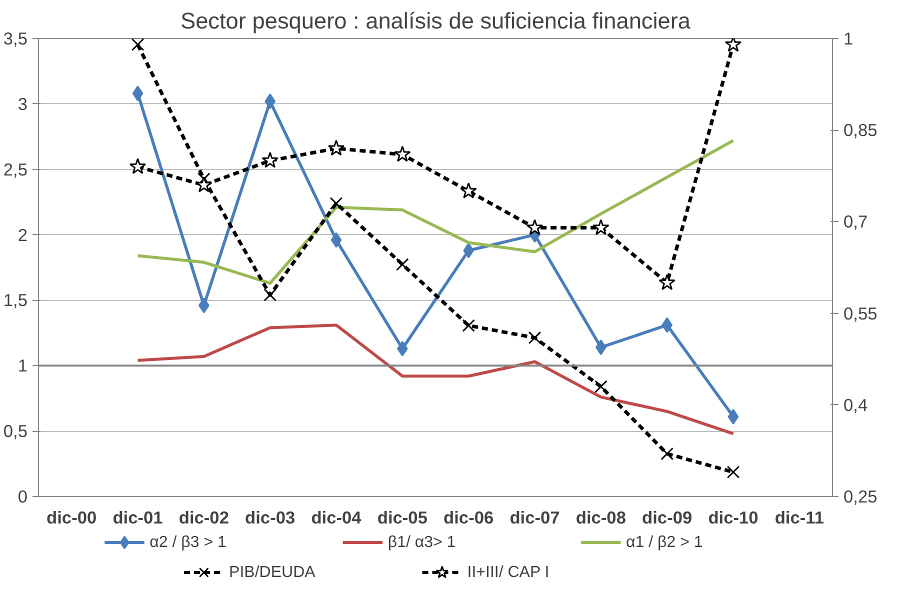 The image size is (897, 603). Describe the element at coordinates (849, 38) in the screenshot. I see `y2-tick-label: 1` at that location.